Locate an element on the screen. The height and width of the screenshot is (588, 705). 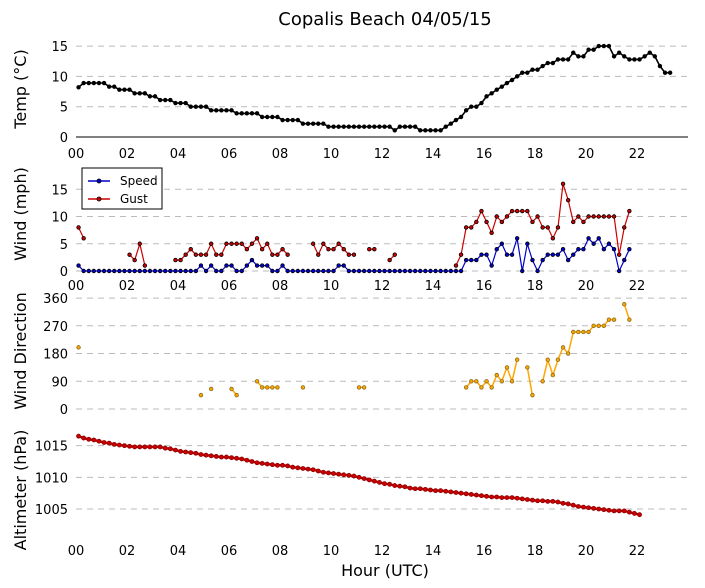
x-tick-label: 14 is located at coordinates (433, 551).